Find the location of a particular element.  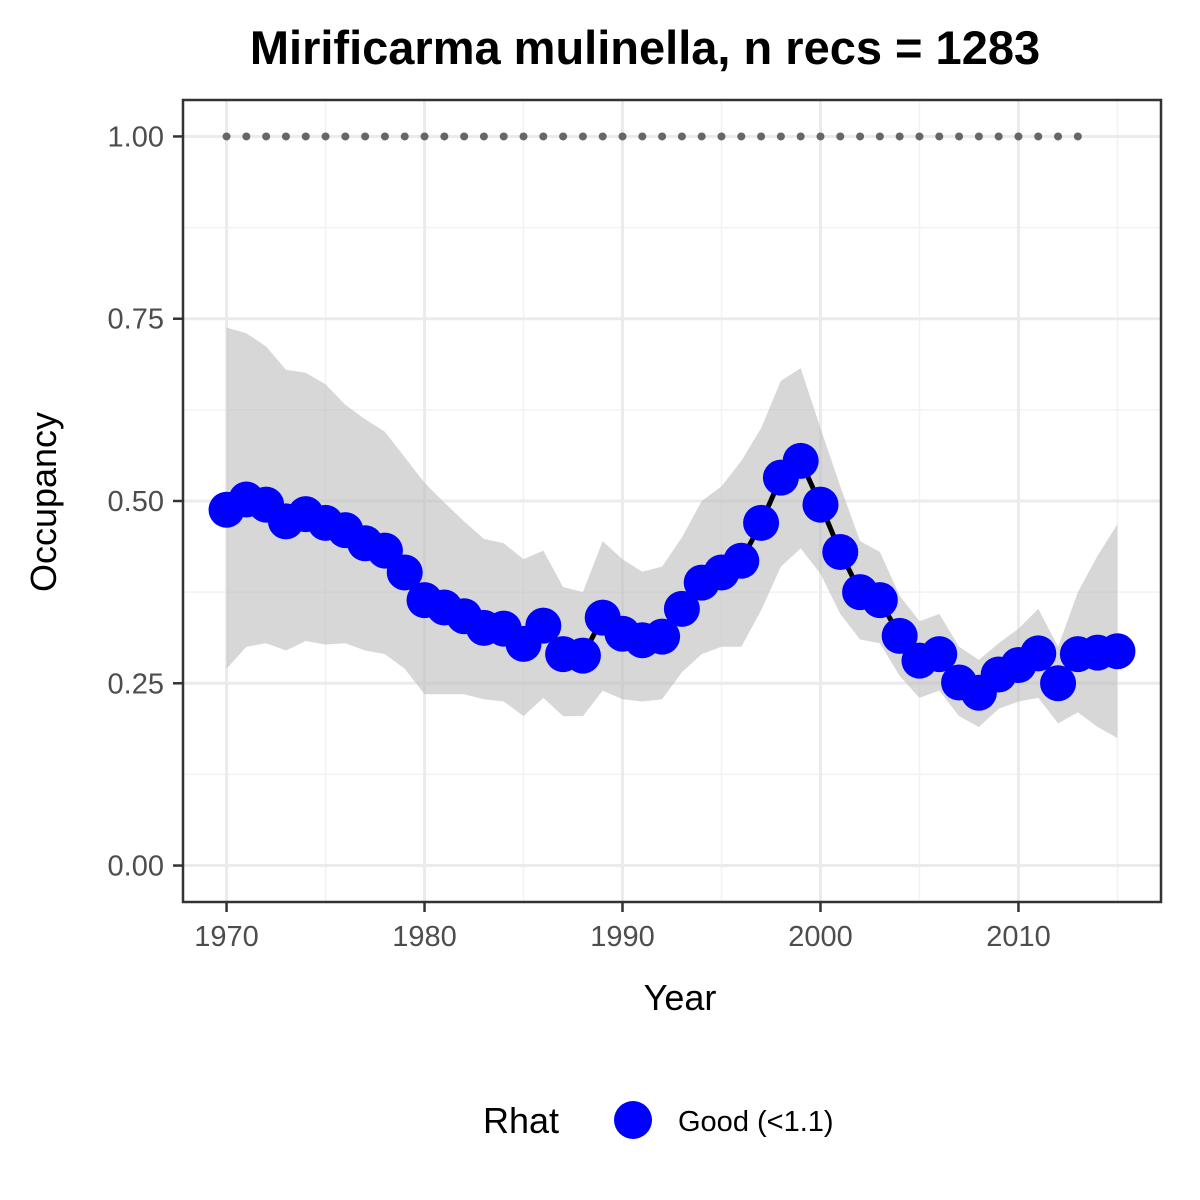

x-axis-title: Year is located at coordinates (680, 997).